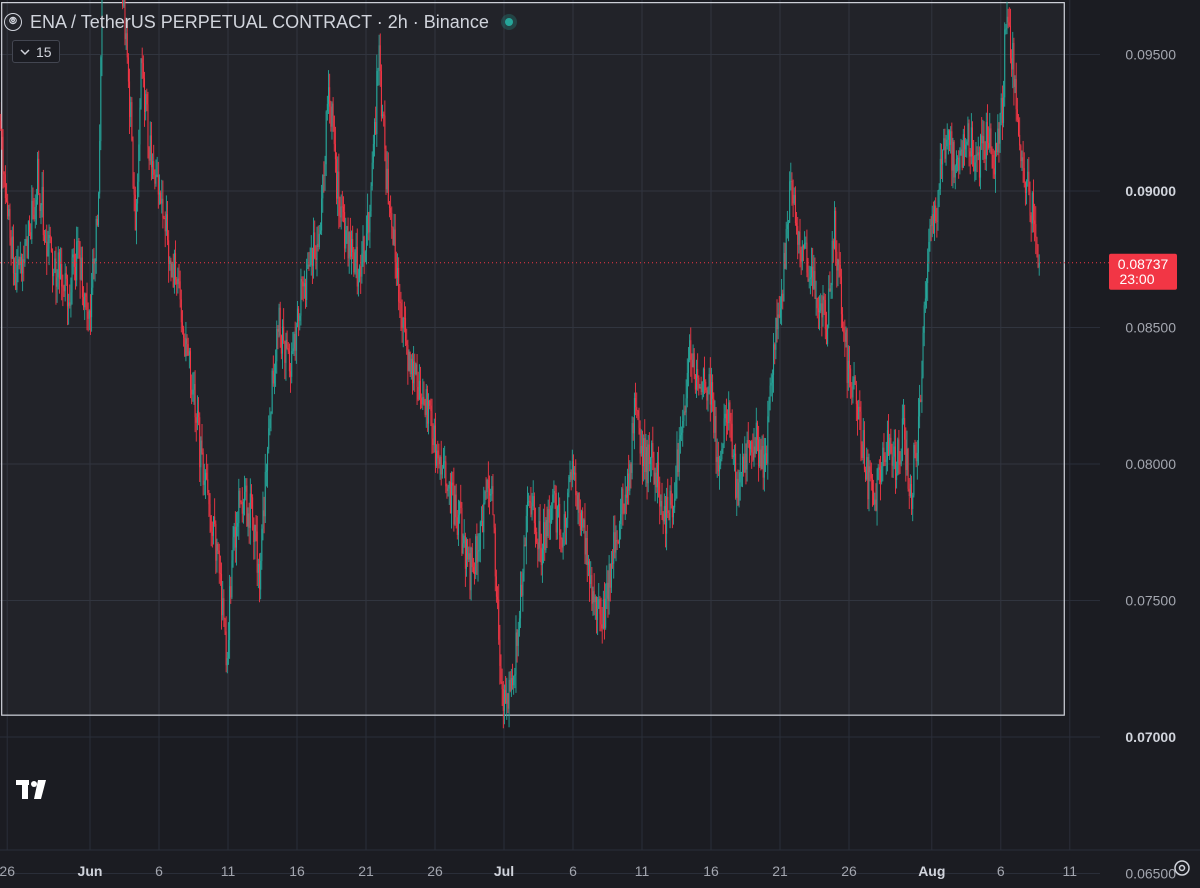  I want to click on tradingview-logo-icon, so click(33, 790).